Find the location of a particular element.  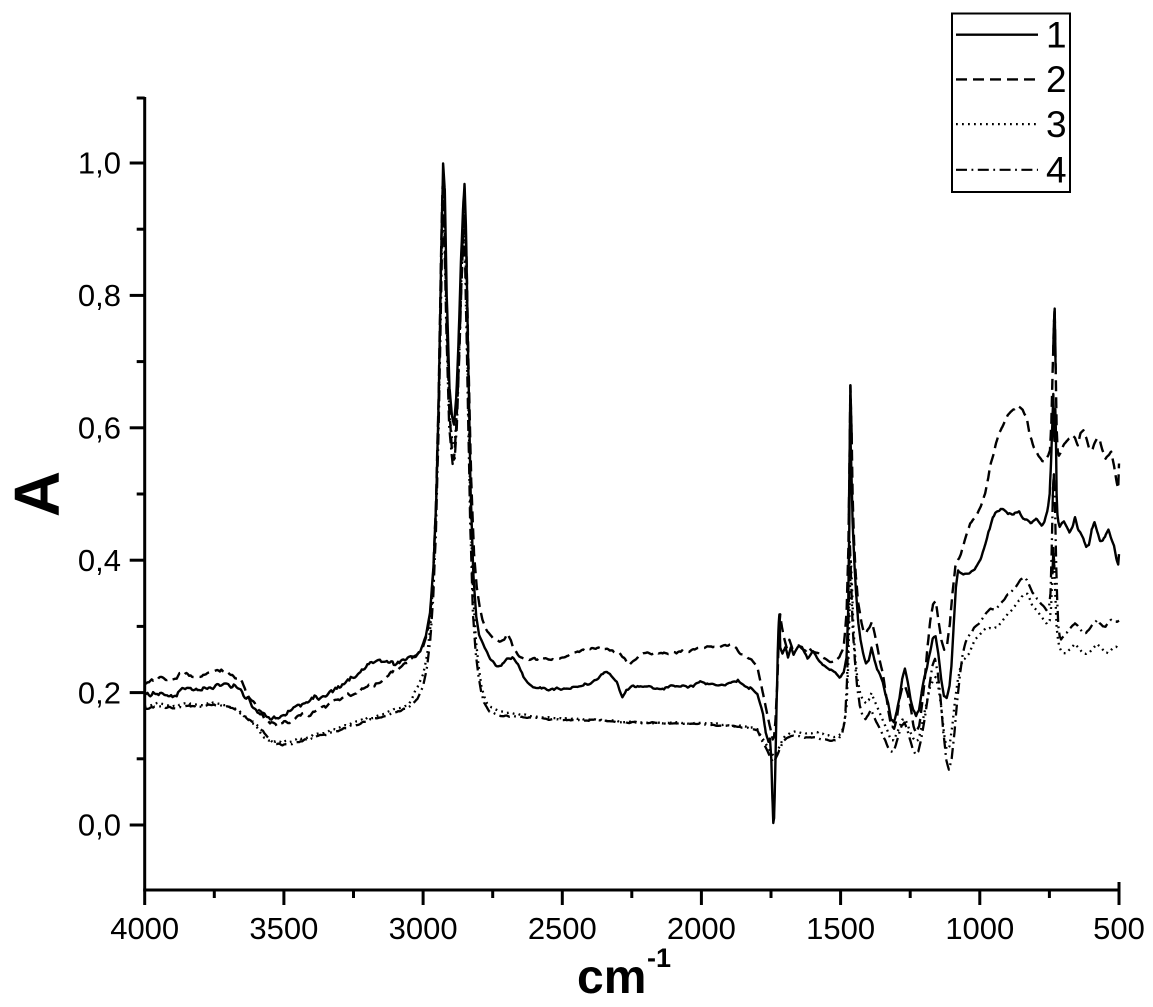

svg-text: -1 is located at coordinates (659, 958).